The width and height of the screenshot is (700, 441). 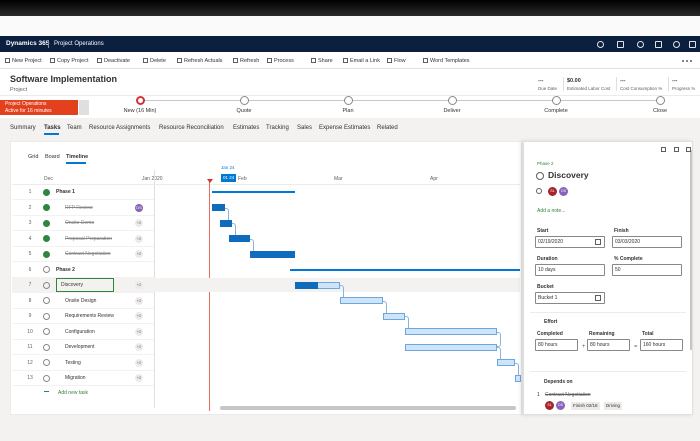 What do you see at coordinates (325, 61) in the screenshot?
I see `command-button: Share` at bounding box center [325, 61].